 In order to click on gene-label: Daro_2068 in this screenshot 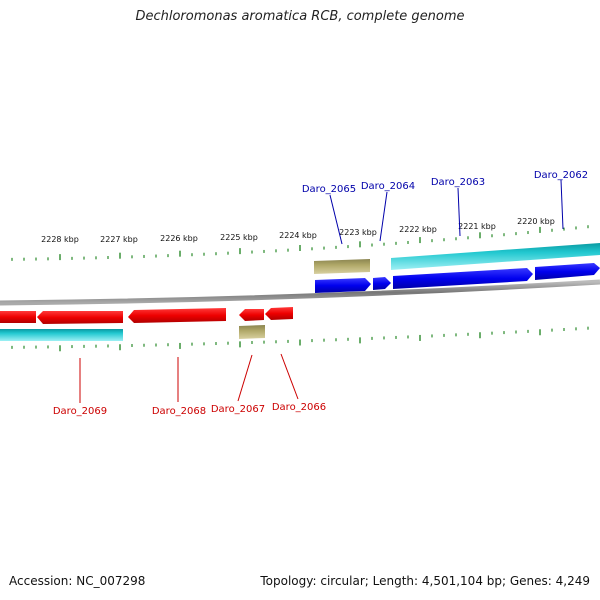, I will do `click(179, 411)`.